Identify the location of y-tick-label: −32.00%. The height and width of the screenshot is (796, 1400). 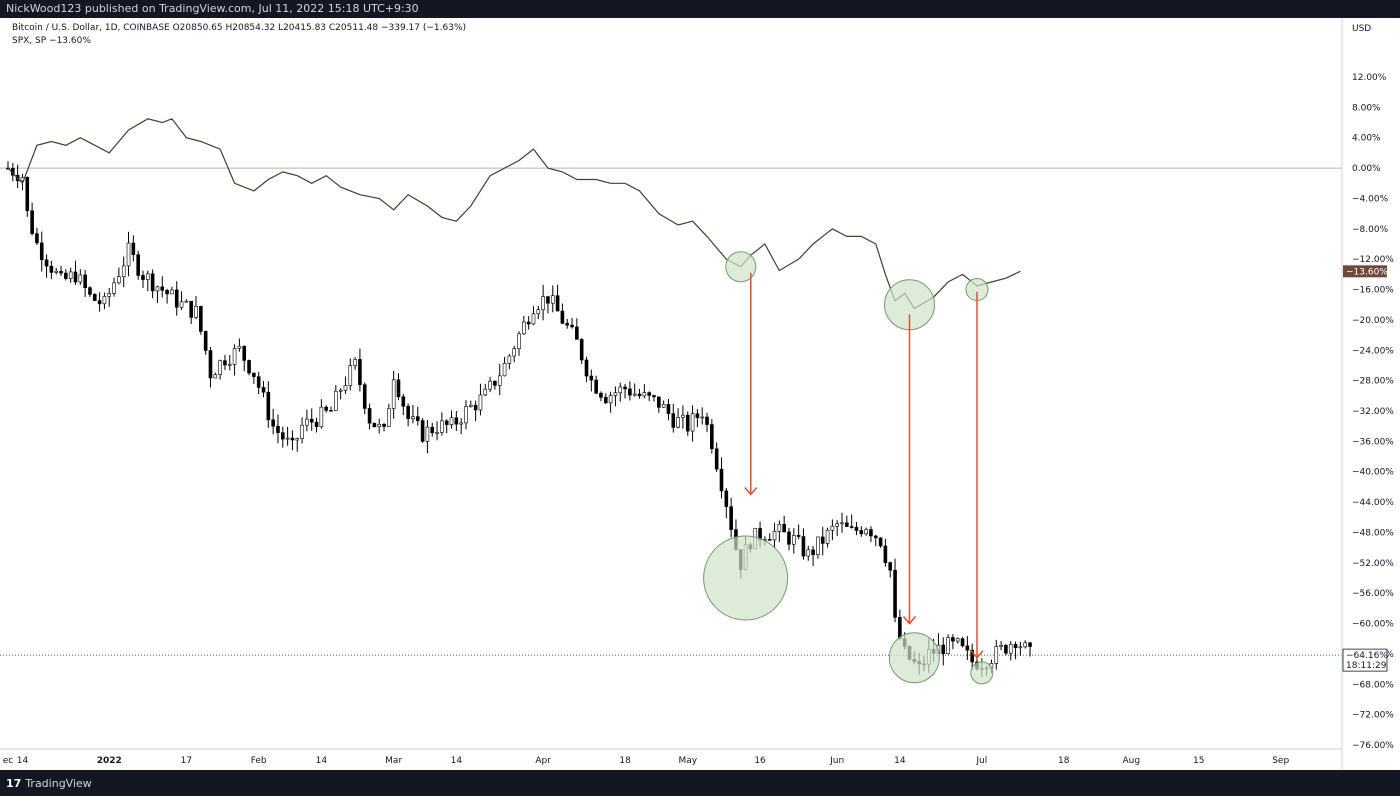
(1373, 412).